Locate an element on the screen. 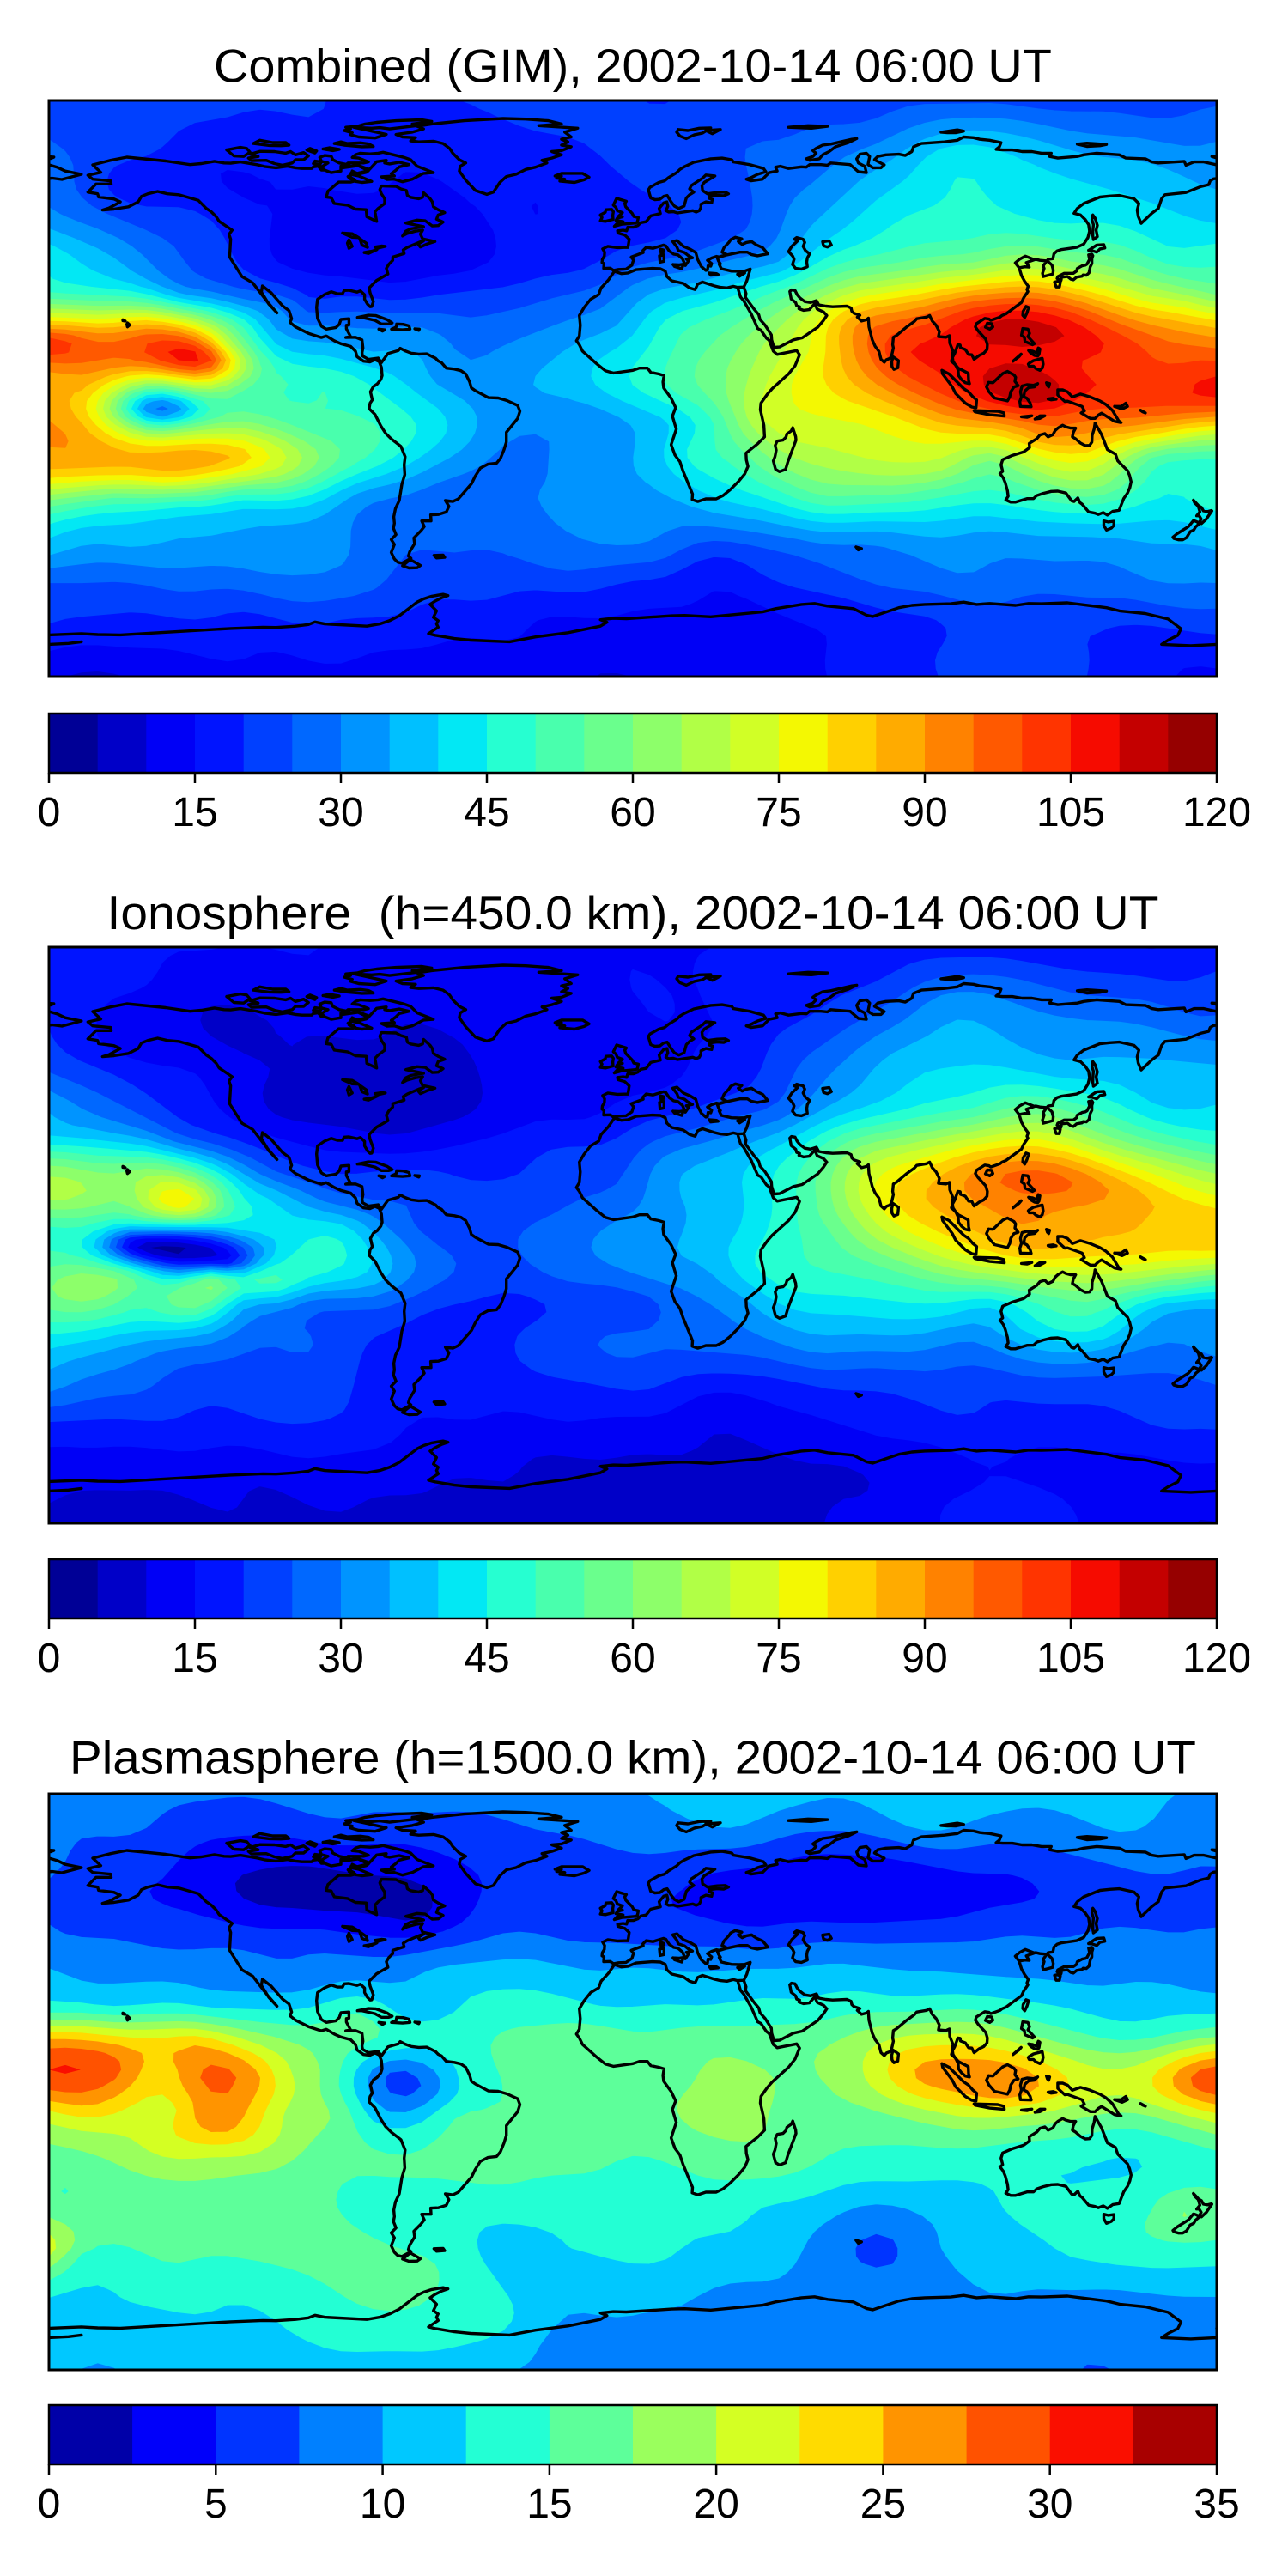 Image resolution: width=1288 pixels, height=2576 pixels. svg-text: 5 is located at coordinates (216, 2504).